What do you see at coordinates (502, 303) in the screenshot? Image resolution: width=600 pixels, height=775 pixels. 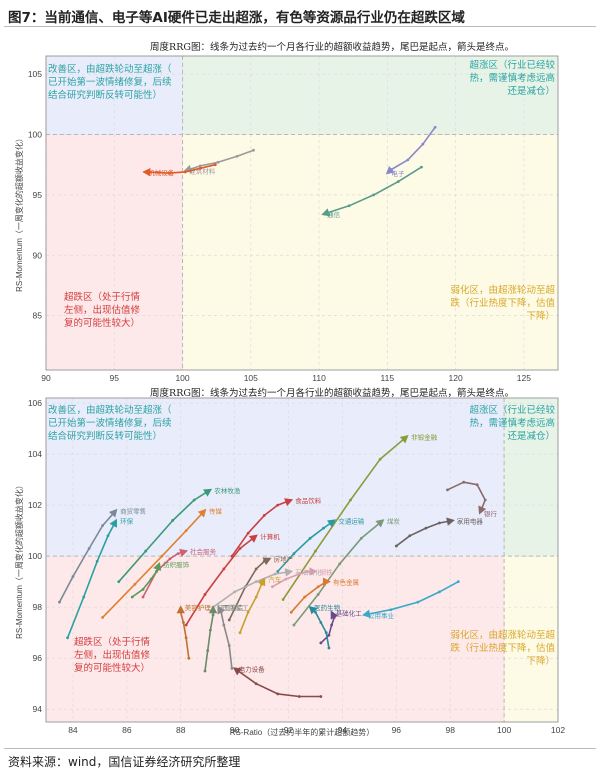 I see `quadrant-label-line: 跌（行业热度下降，估值` at bounding box center [502, 303].